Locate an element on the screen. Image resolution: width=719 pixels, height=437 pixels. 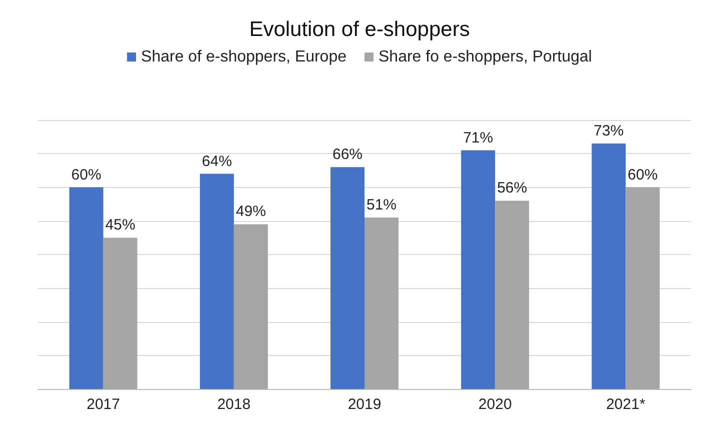
data-label: 51% is located at coordinates (381, 205).